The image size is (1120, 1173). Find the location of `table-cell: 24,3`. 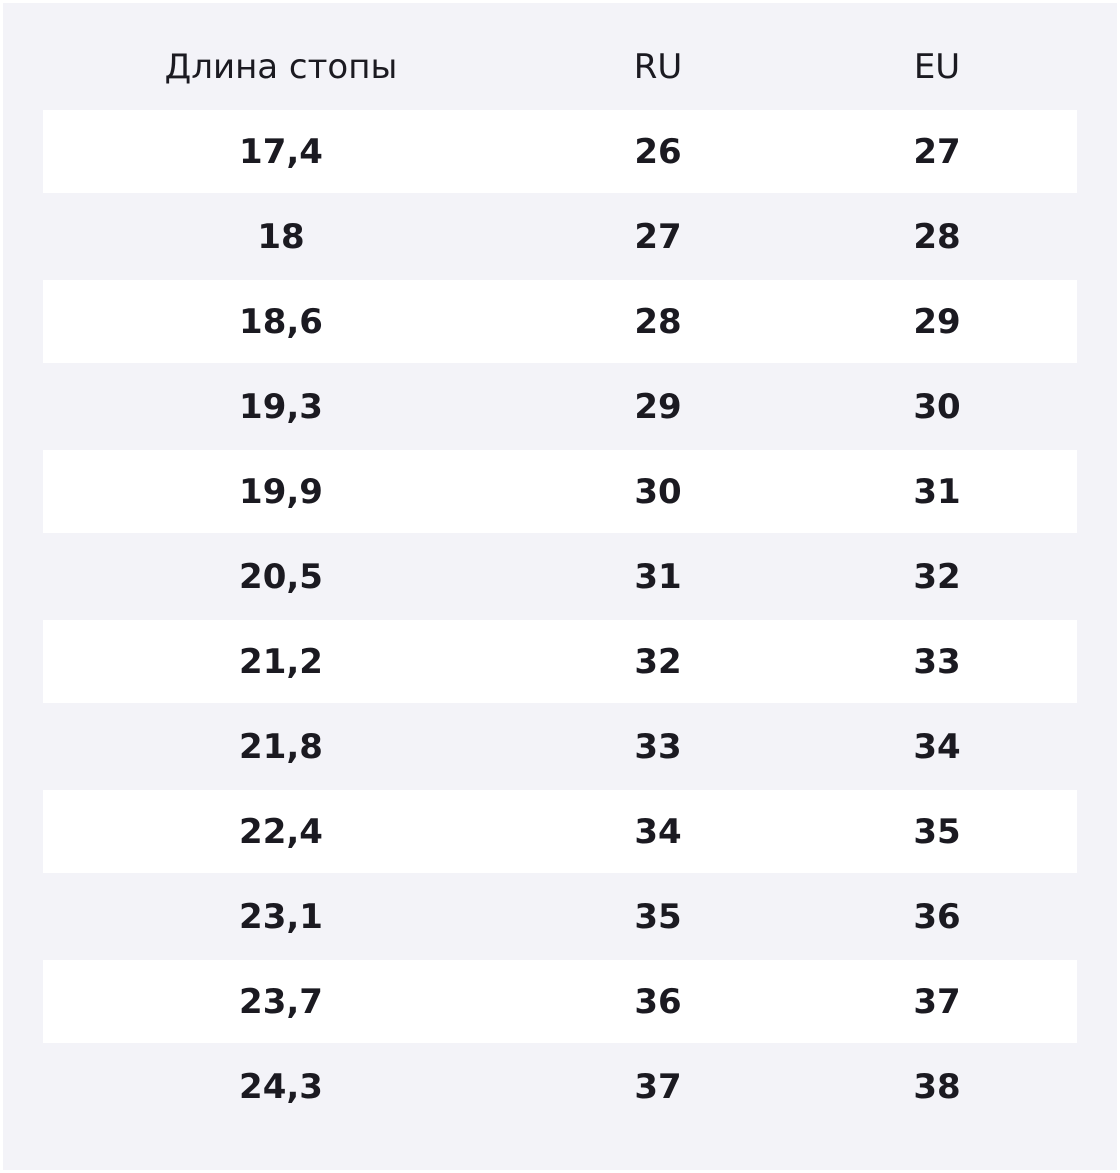

table-cell: 24,3 is located at coordinates (281, 1087).